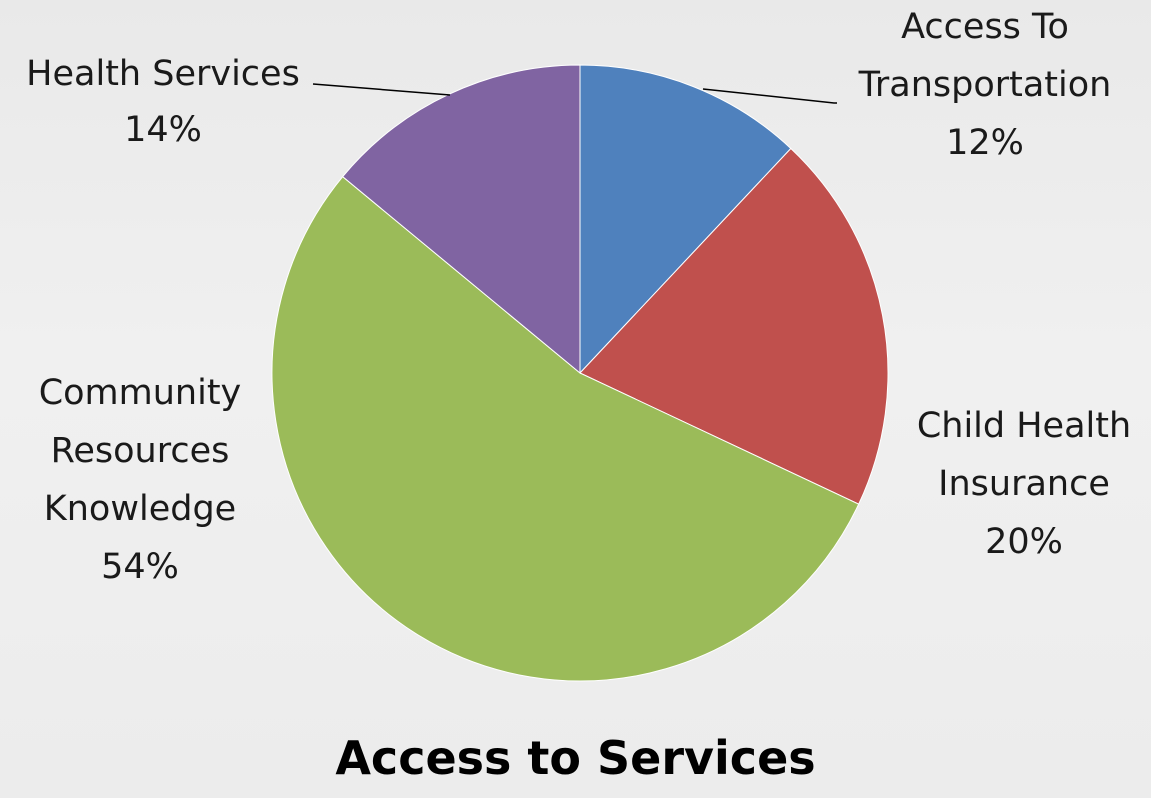  Describe the element at coordinates (685, 219) in the screenshot. I see `pie-slice-access-to-transportation` at that location.